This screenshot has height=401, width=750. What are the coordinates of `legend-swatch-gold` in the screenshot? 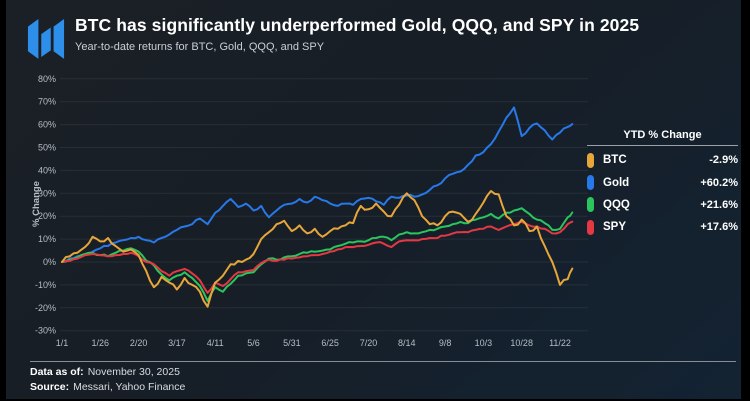 It's located at (590, 183).